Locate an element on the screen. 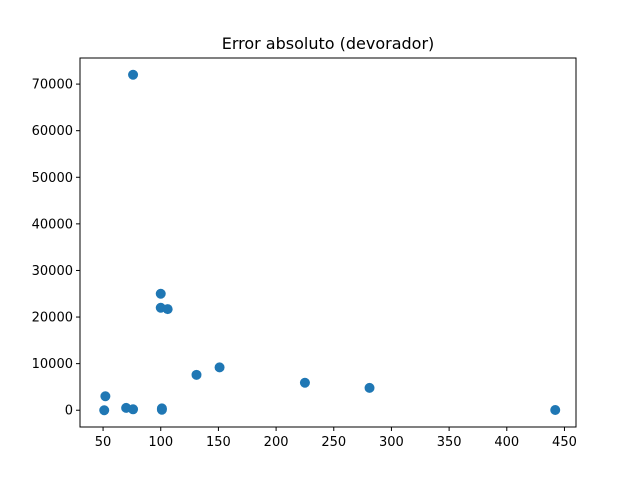 Image resolution: width=640 pixels, height=480 pixels. y-tick-label: 70000 is located at coordinates (52, 85).